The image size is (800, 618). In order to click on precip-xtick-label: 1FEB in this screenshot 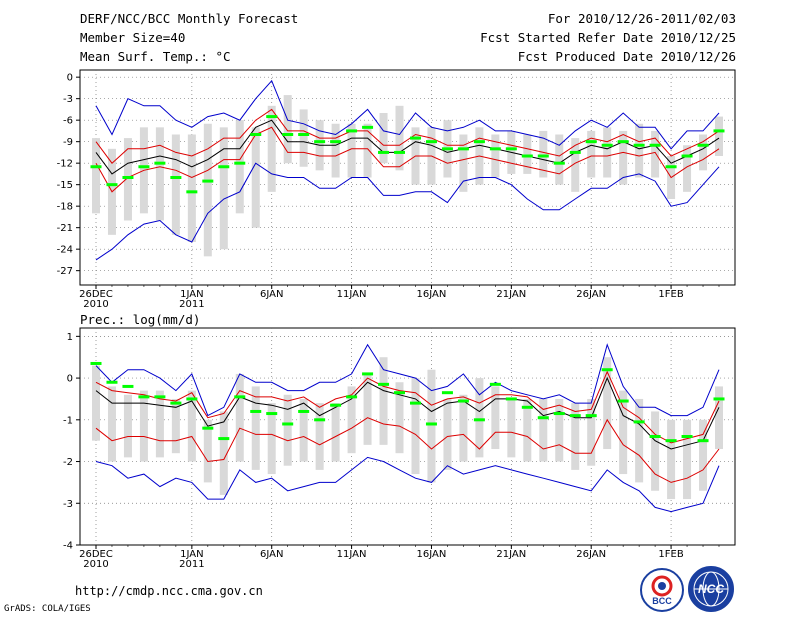, I will do `click(670, 554)`.